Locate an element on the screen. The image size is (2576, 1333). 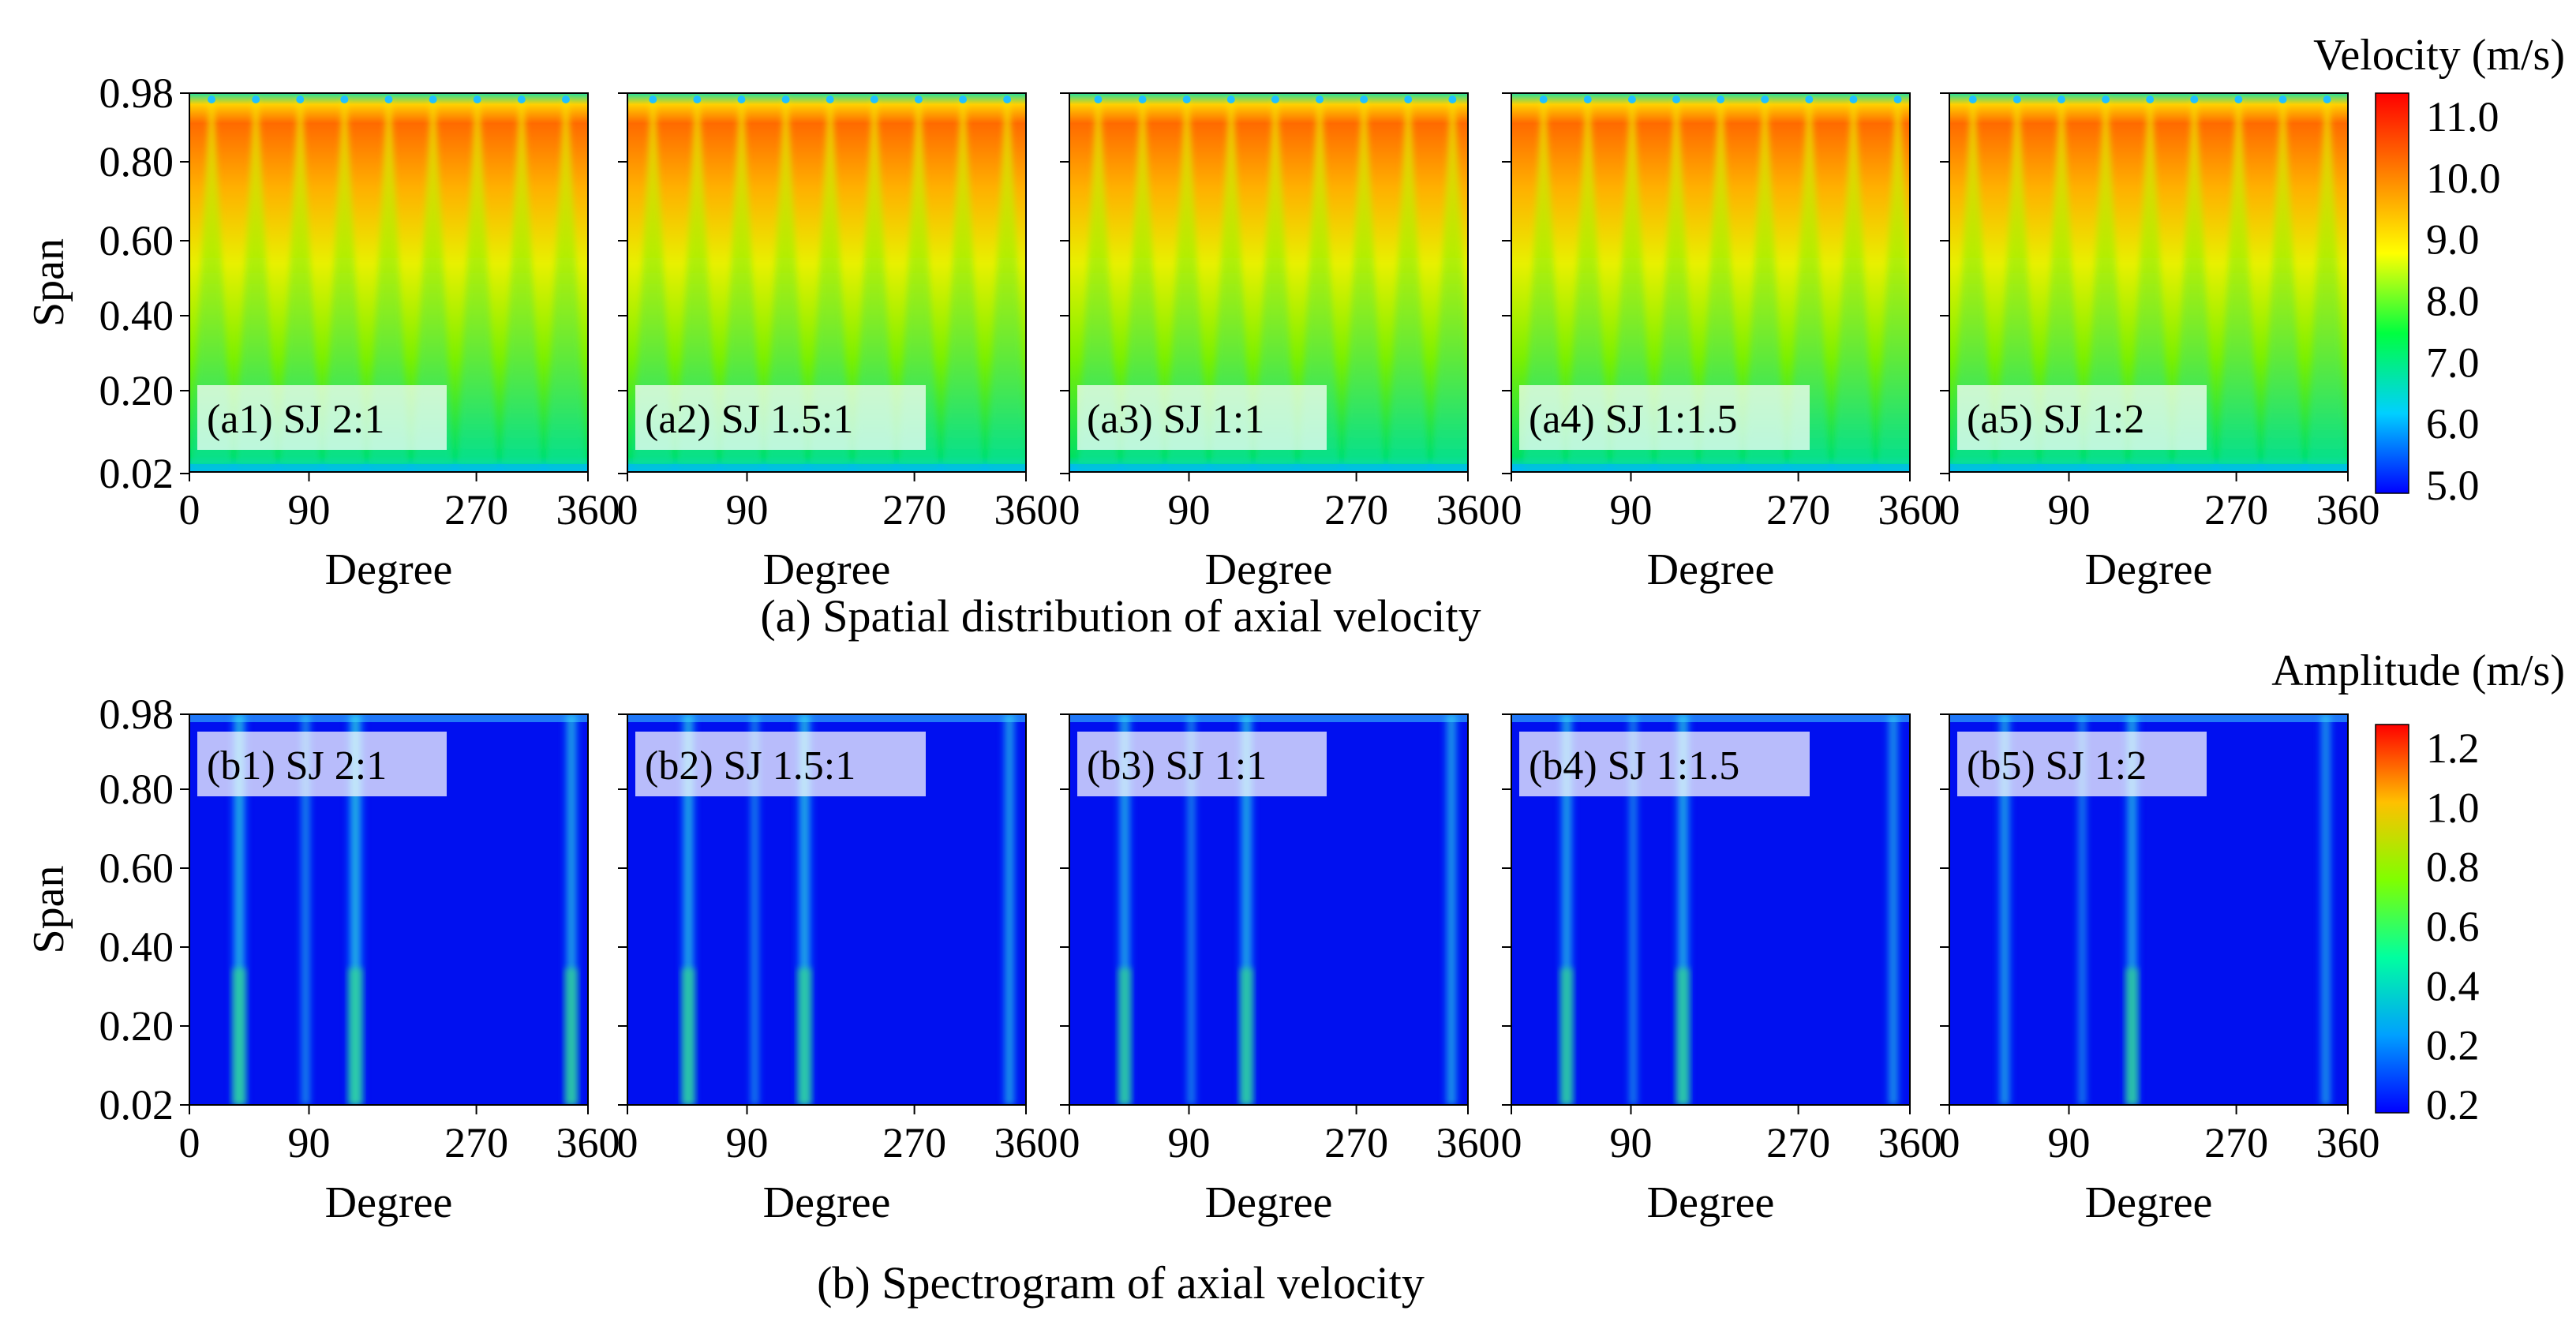
panel-label: (b4) SJ 1:1.5 is located at coordinates (1634, 765).